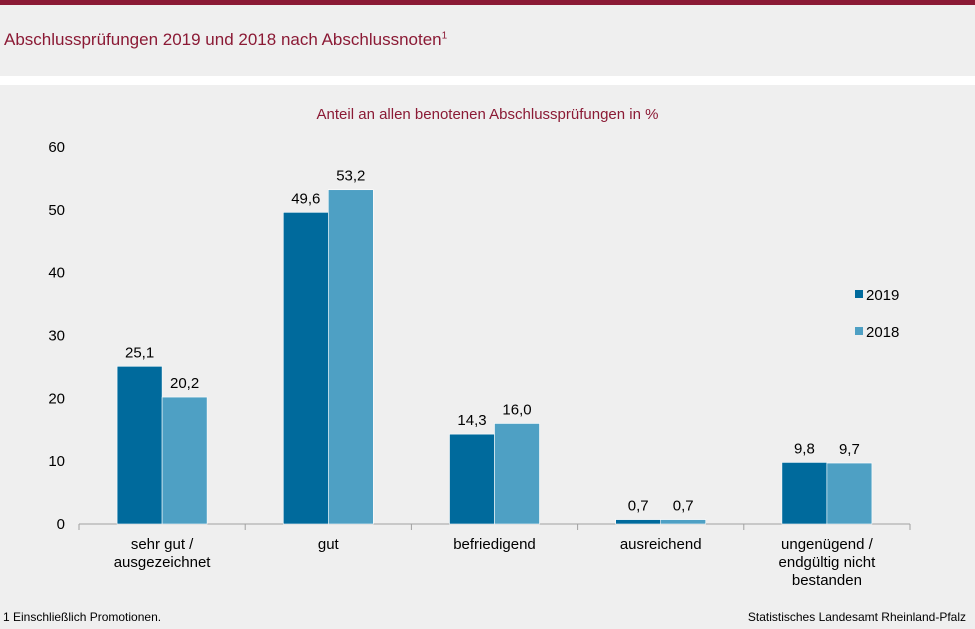 This screenshot has height=629, width=975. What do you see at coordinates (56, 273) in the screenshot?
I see `y-tick-label: 40` at bounding box center [56, 273].